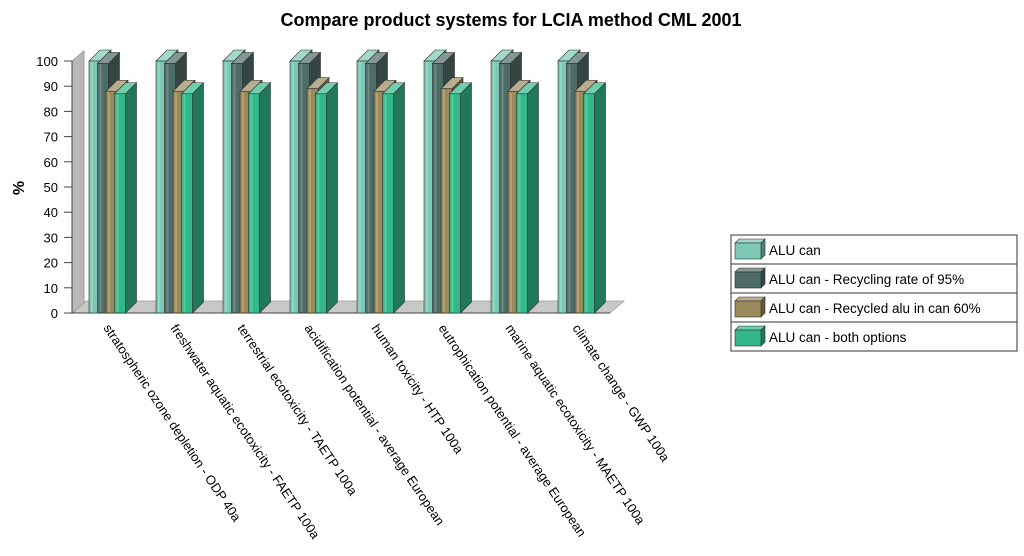  Describe the element at coordinates (875, 308) in the screenshot. I see `legend-label: ALU can - Recycled alu in can 60%` at that location.